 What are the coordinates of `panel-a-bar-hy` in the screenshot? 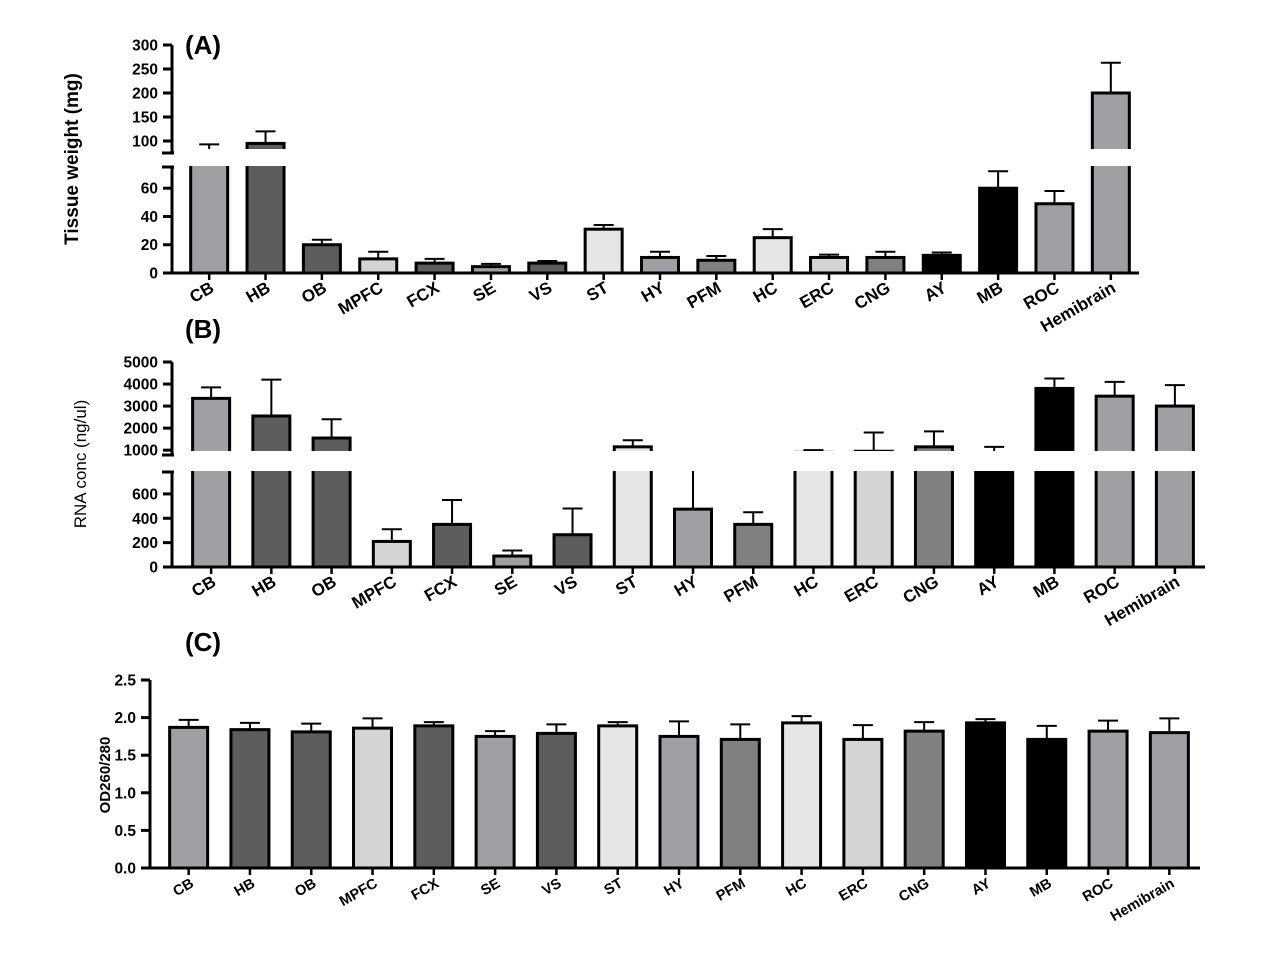 It's located at (660, 265).